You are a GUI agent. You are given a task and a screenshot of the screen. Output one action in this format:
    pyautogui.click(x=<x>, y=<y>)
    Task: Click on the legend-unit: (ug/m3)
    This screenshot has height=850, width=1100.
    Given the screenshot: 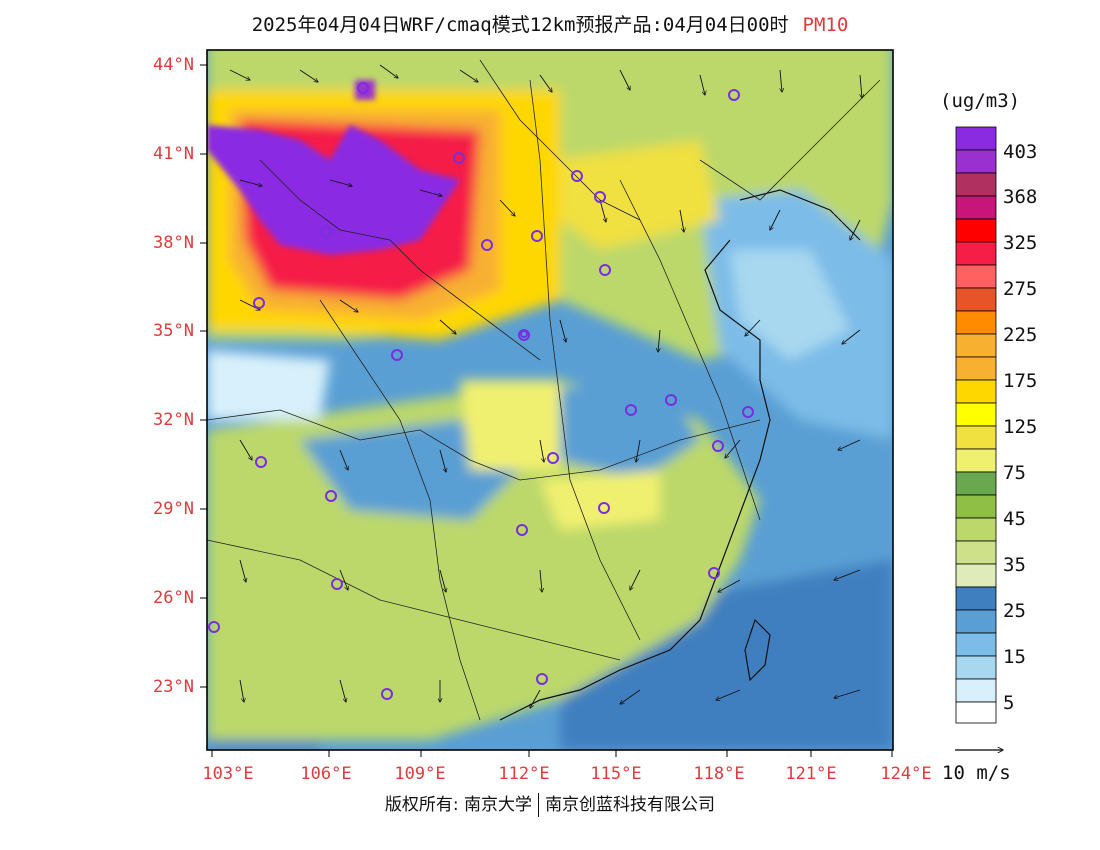 What is the action you would take?
    pyautogui.click(x=980, y=101)
    